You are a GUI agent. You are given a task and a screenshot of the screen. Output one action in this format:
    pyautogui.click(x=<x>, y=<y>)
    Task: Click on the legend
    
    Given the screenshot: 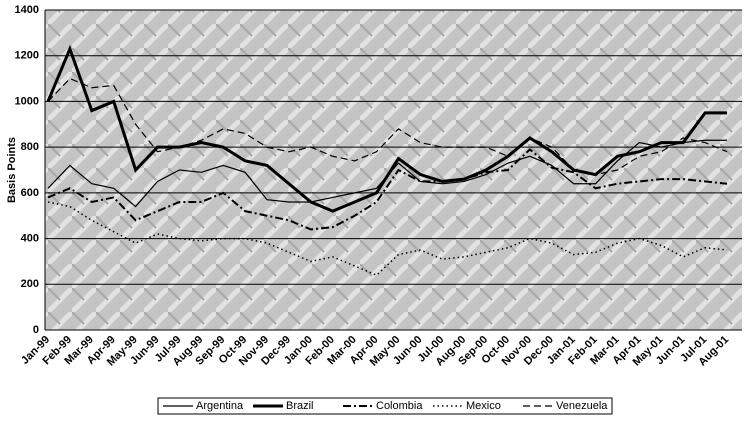 What is the action you would take?
    pyautogui.click(x=385, y=406)
    